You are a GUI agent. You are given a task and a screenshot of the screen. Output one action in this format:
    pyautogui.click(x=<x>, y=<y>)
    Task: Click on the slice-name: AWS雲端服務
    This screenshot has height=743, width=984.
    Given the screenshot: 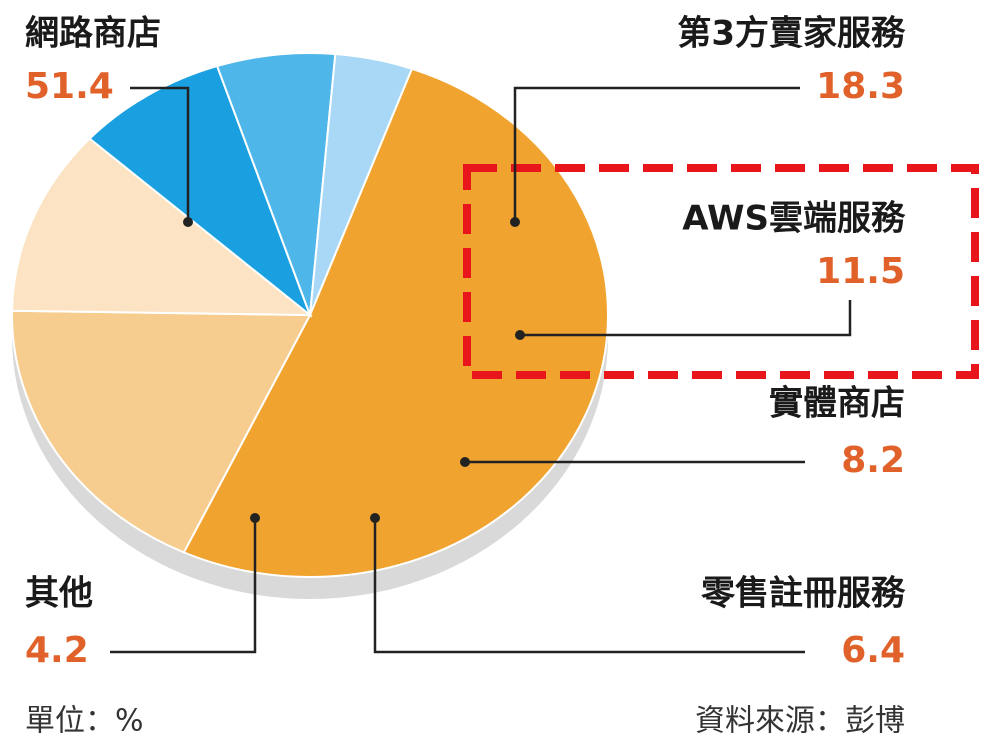 What is the action you would take?
    pyautogui.click(x=794, y=219)
    